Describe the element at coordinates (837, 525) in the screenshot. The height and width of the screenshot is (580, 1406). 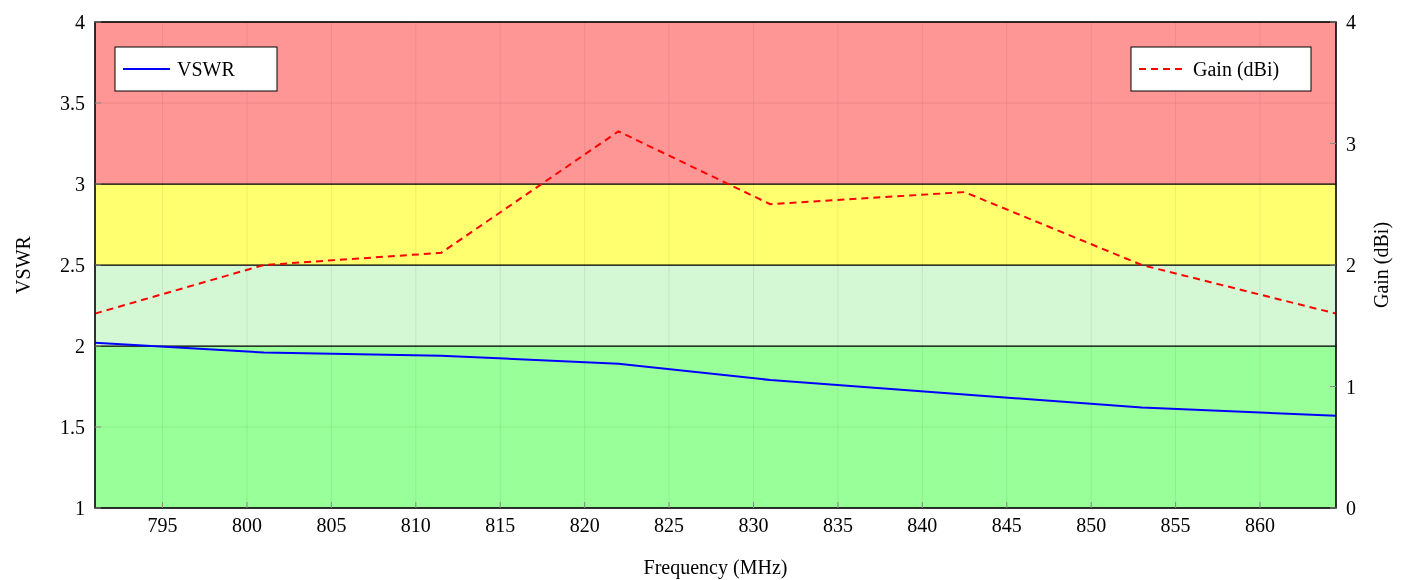
I see `x-tick-label: 835` at that location.